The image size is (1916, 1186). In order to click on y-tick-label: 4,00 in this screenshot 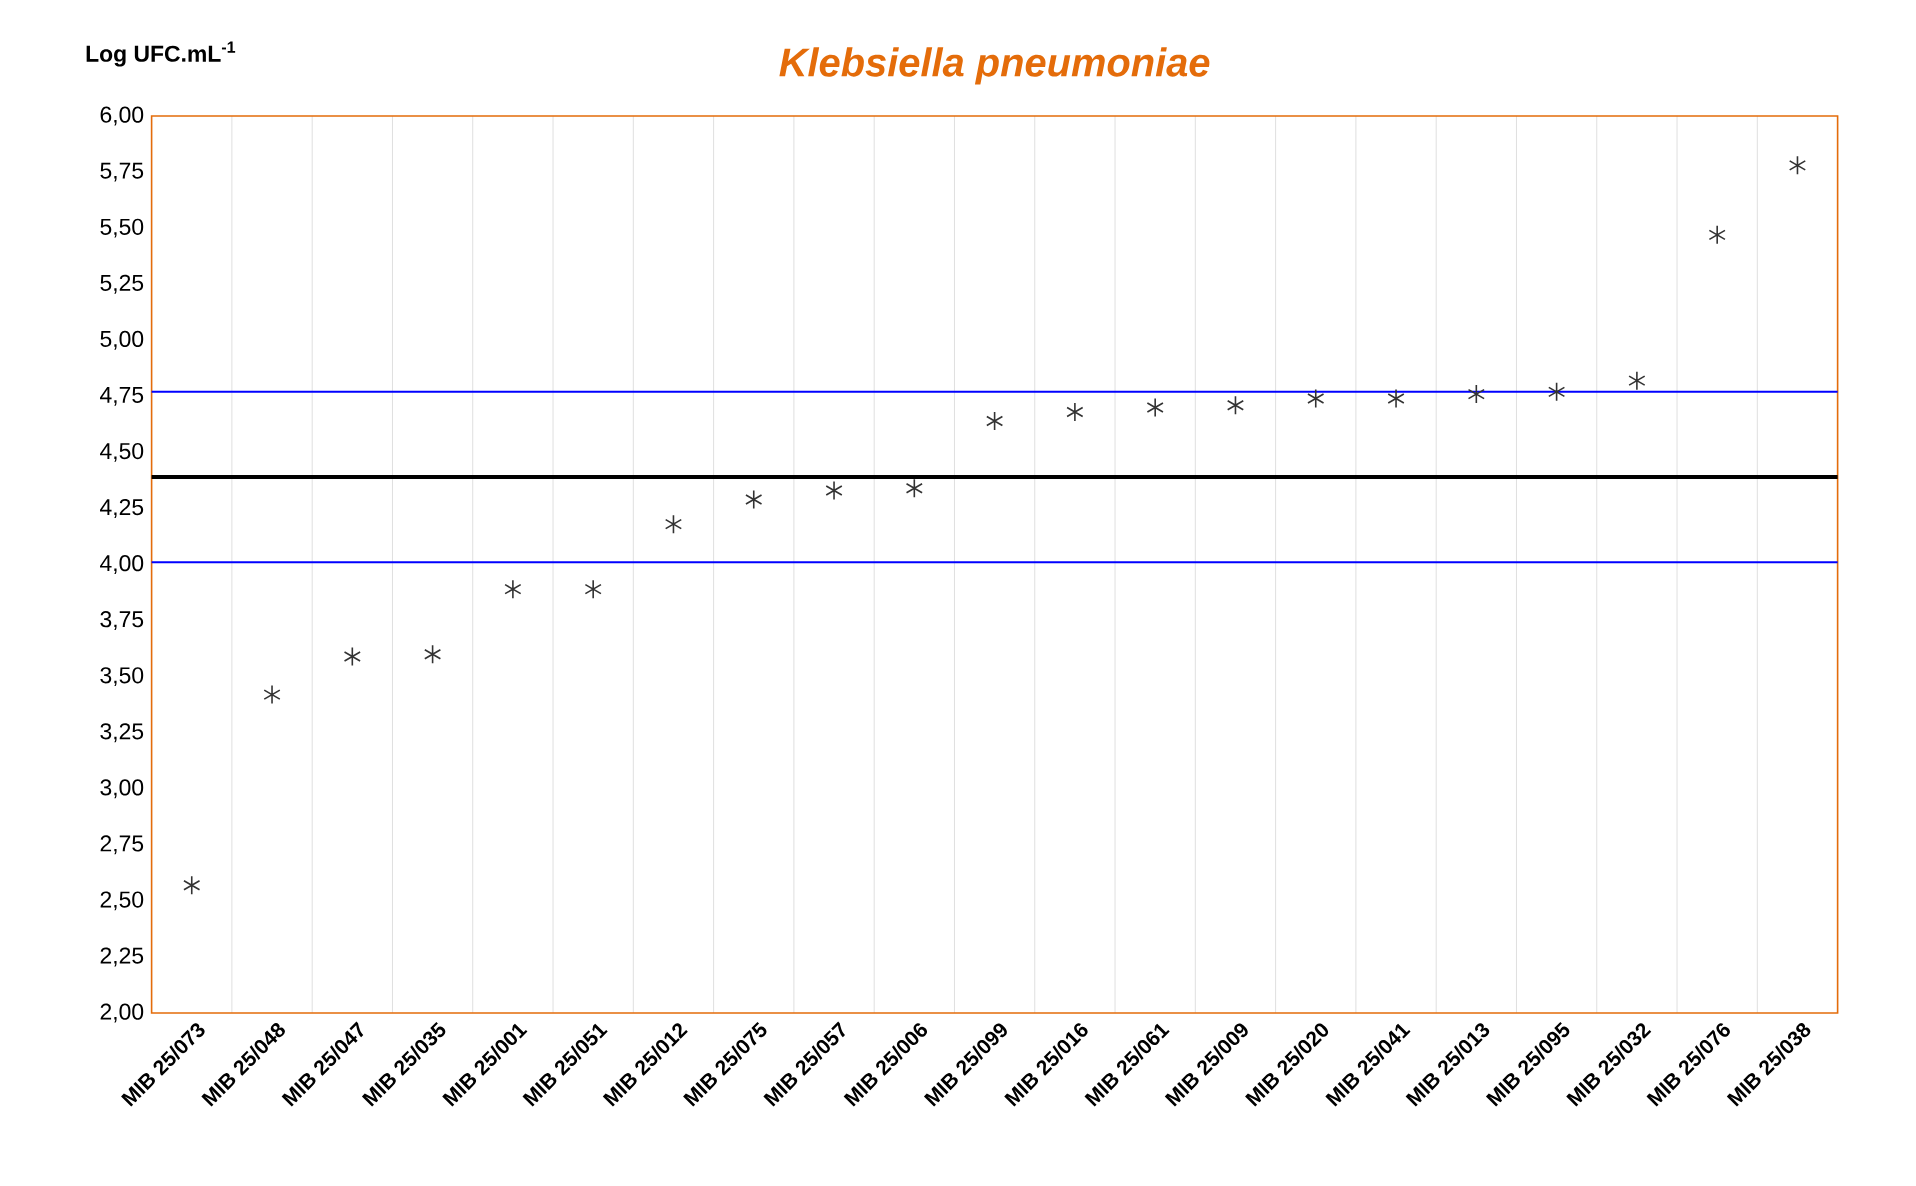, I will do `click(122, 564)`.